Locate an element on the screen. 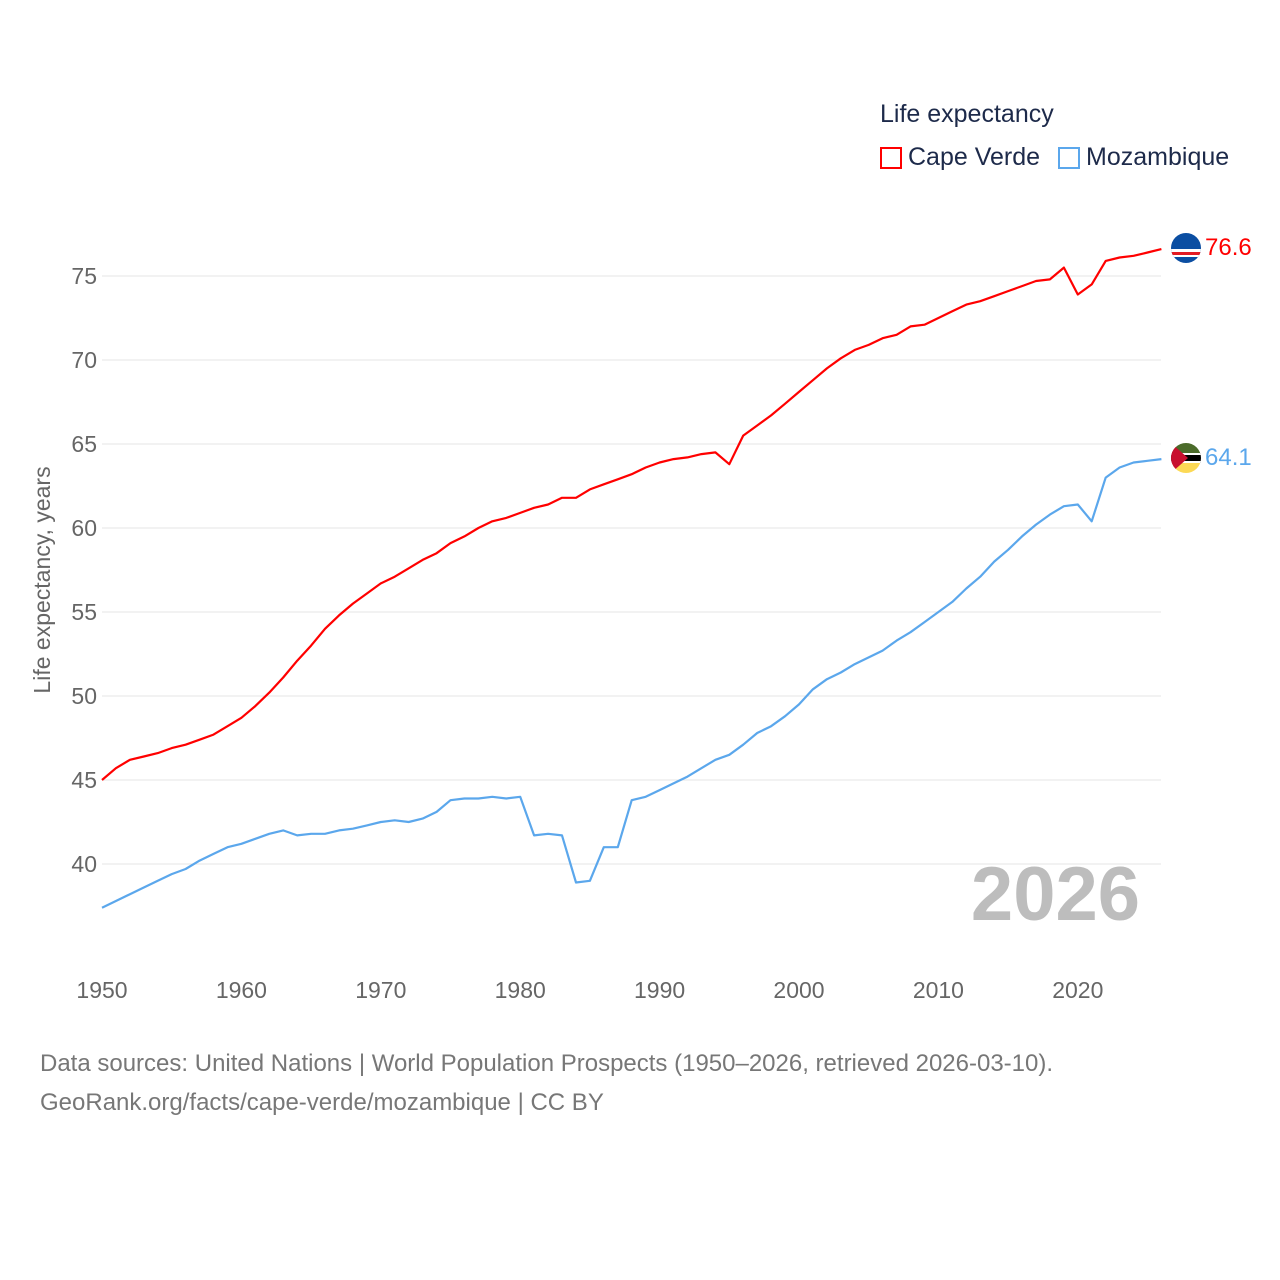 Image resolution: width=1280 pixels, height=1280 pixels. year-label: 2026 is located at coordinates (1055, 894).